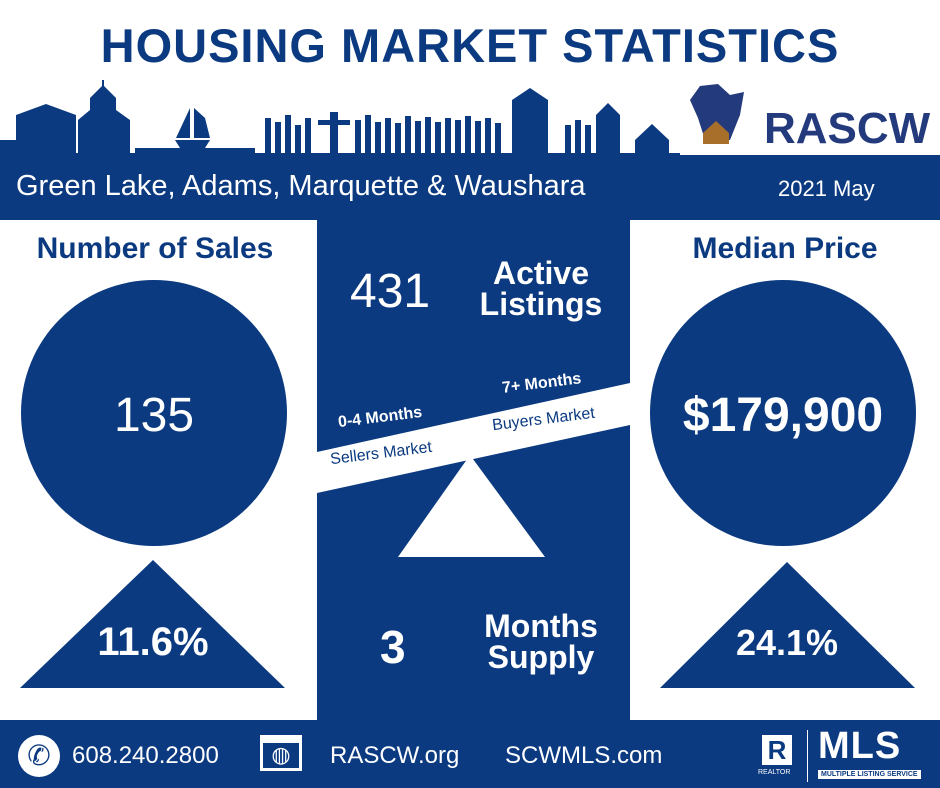  I want to click on region-label: Green Lake, Adams, Marquette & Waushara, so click(301, 186).